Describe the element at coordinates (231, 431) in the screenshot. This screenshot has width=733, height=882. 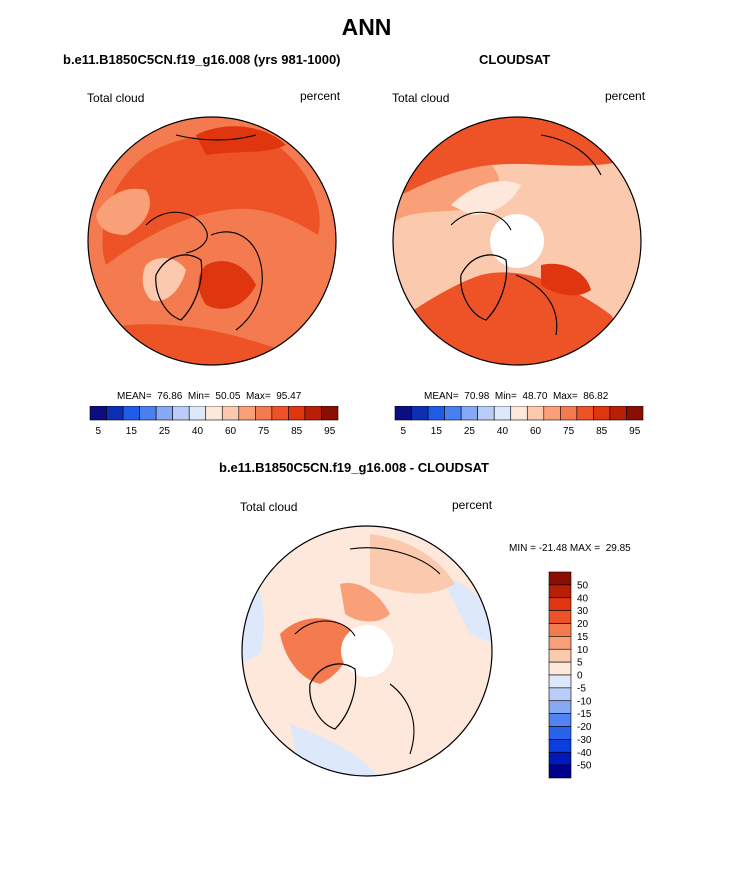
I see `panel1-colorbar-tick-label: 60` at that location.